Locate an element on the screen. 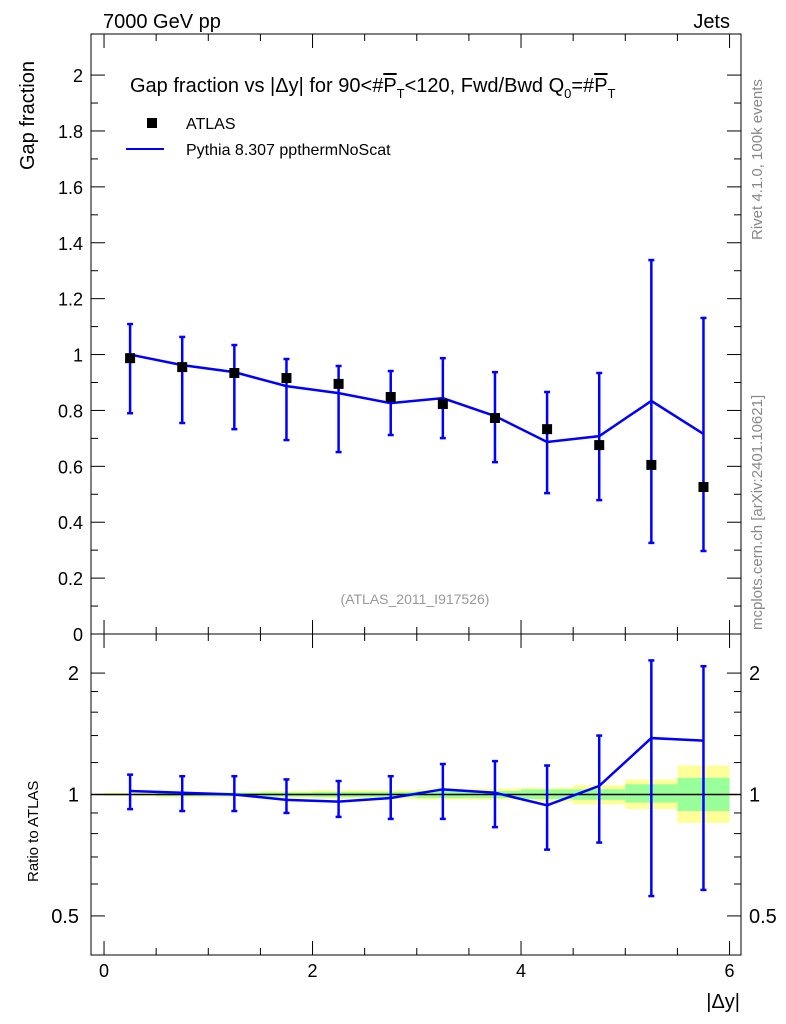 Image resolution: width=786 pixels, height=1024 pixels. y-tick-label: 0.2 is located at coordinates (70, 579).